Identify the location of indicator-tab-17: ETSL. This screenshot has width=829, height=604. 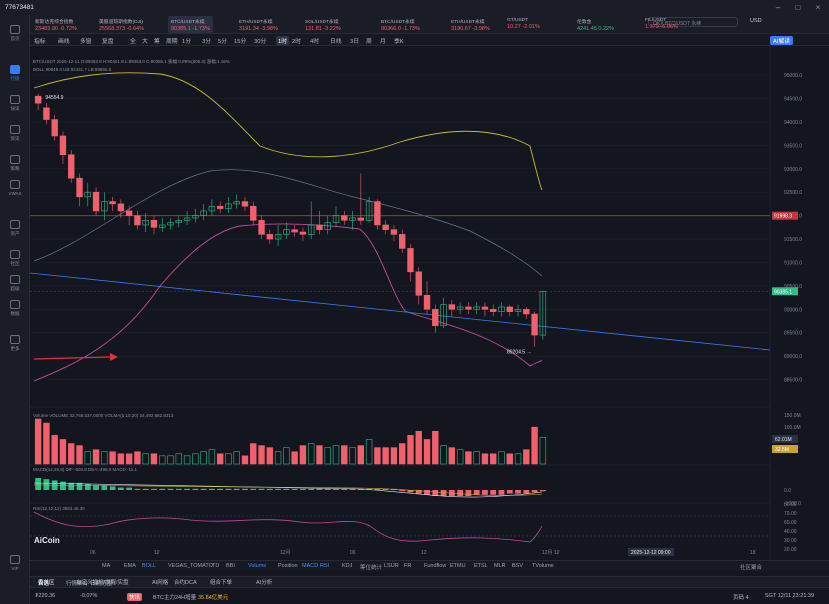
(481, 566).